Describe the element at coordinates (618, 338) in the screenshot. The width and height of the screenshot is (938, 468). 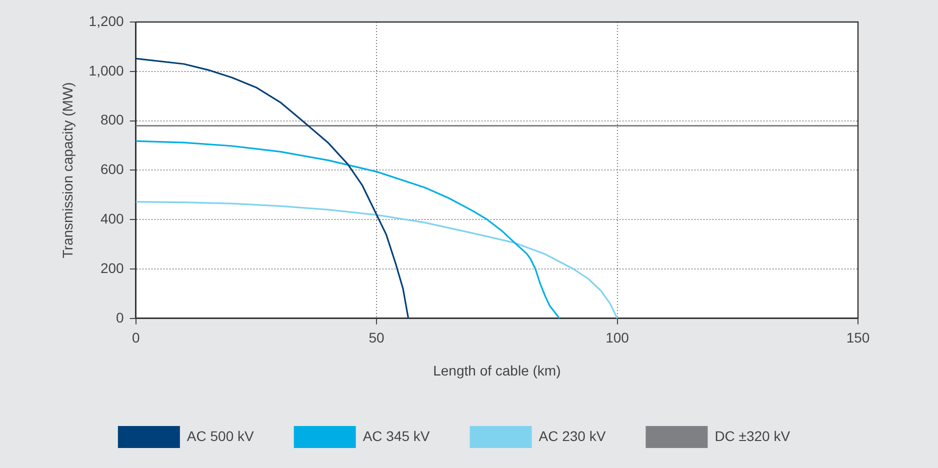
I see `x-tick-label: 100` at that location.